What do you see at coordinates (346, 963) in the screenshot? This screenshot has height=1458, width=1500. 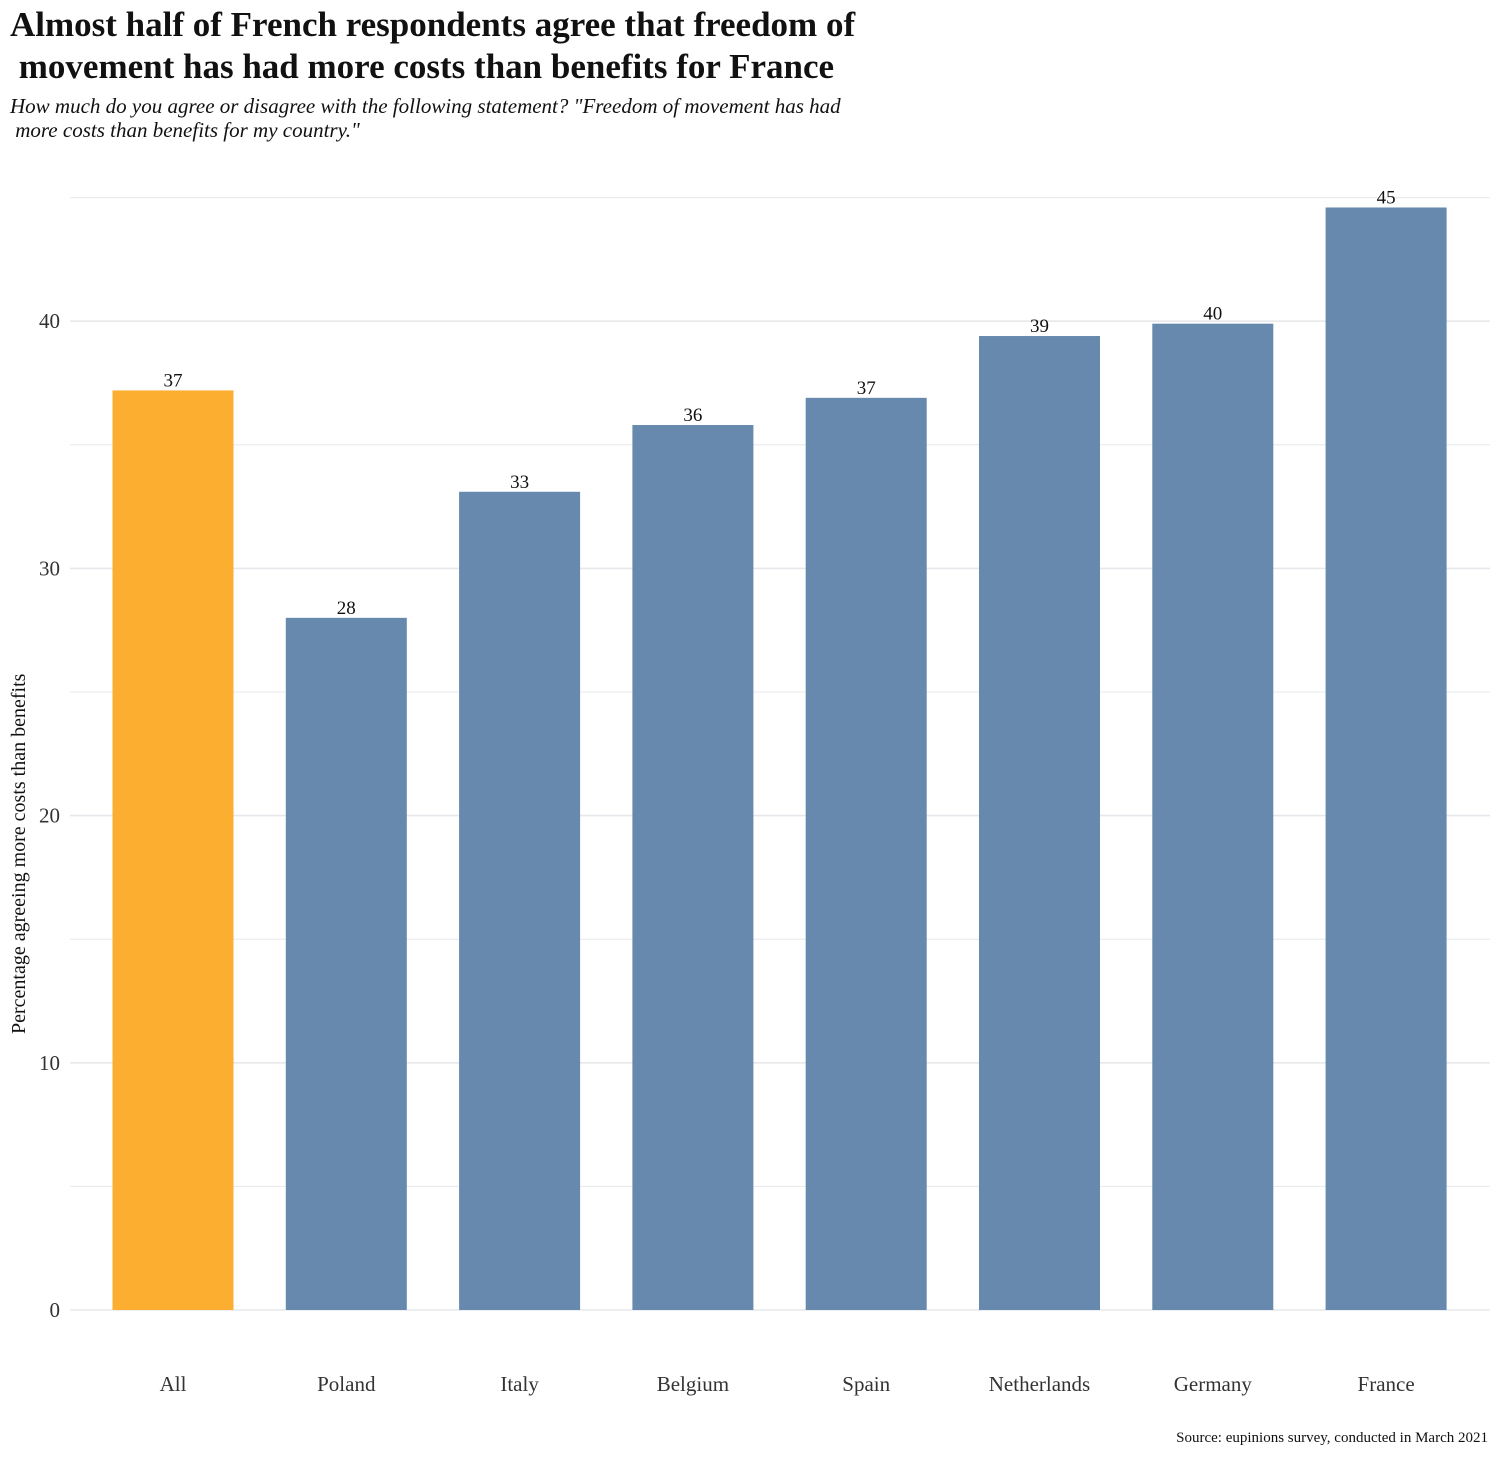 I see `bar-poland` at bounding box center [346, 963].